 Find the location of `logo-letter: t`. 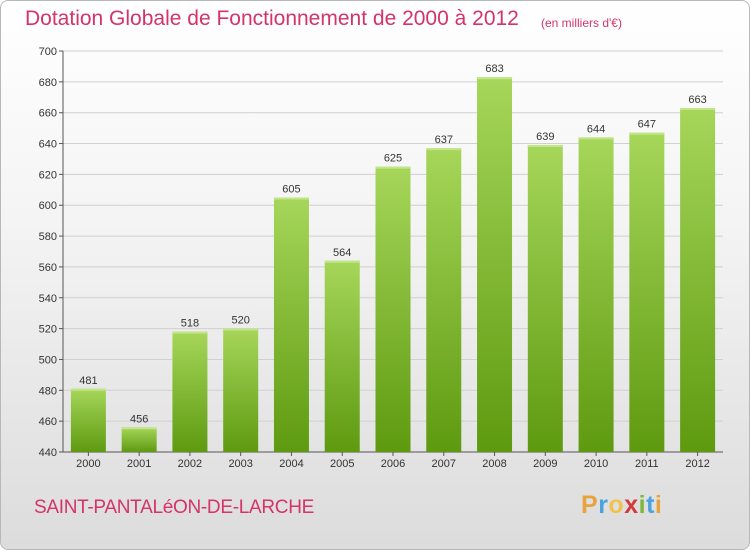

logo-letter: t is located at coordinates (650, 505).